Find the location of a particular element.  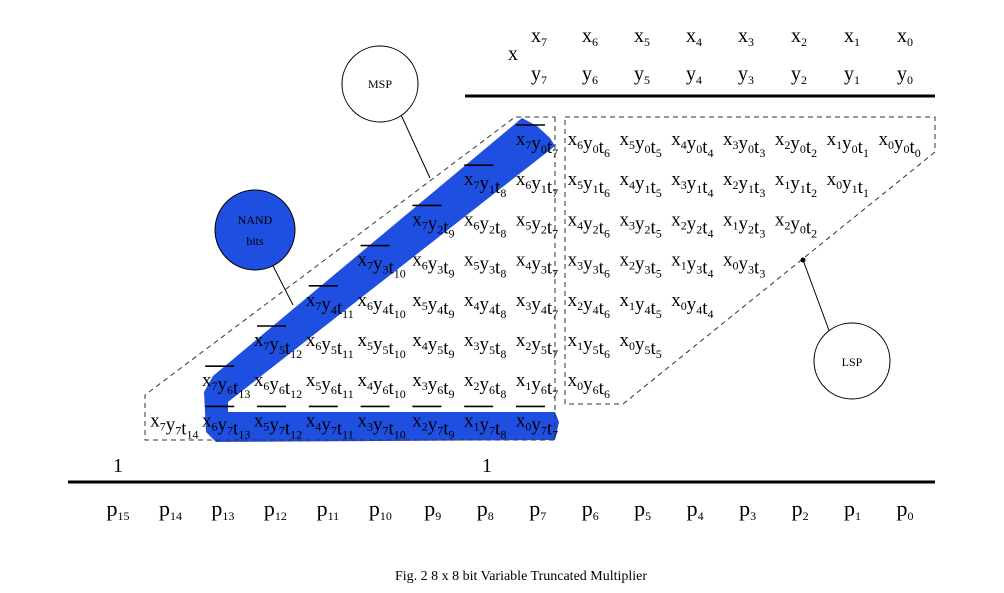

svg-text: x2y4t6 is located at coordinates (589, 305).